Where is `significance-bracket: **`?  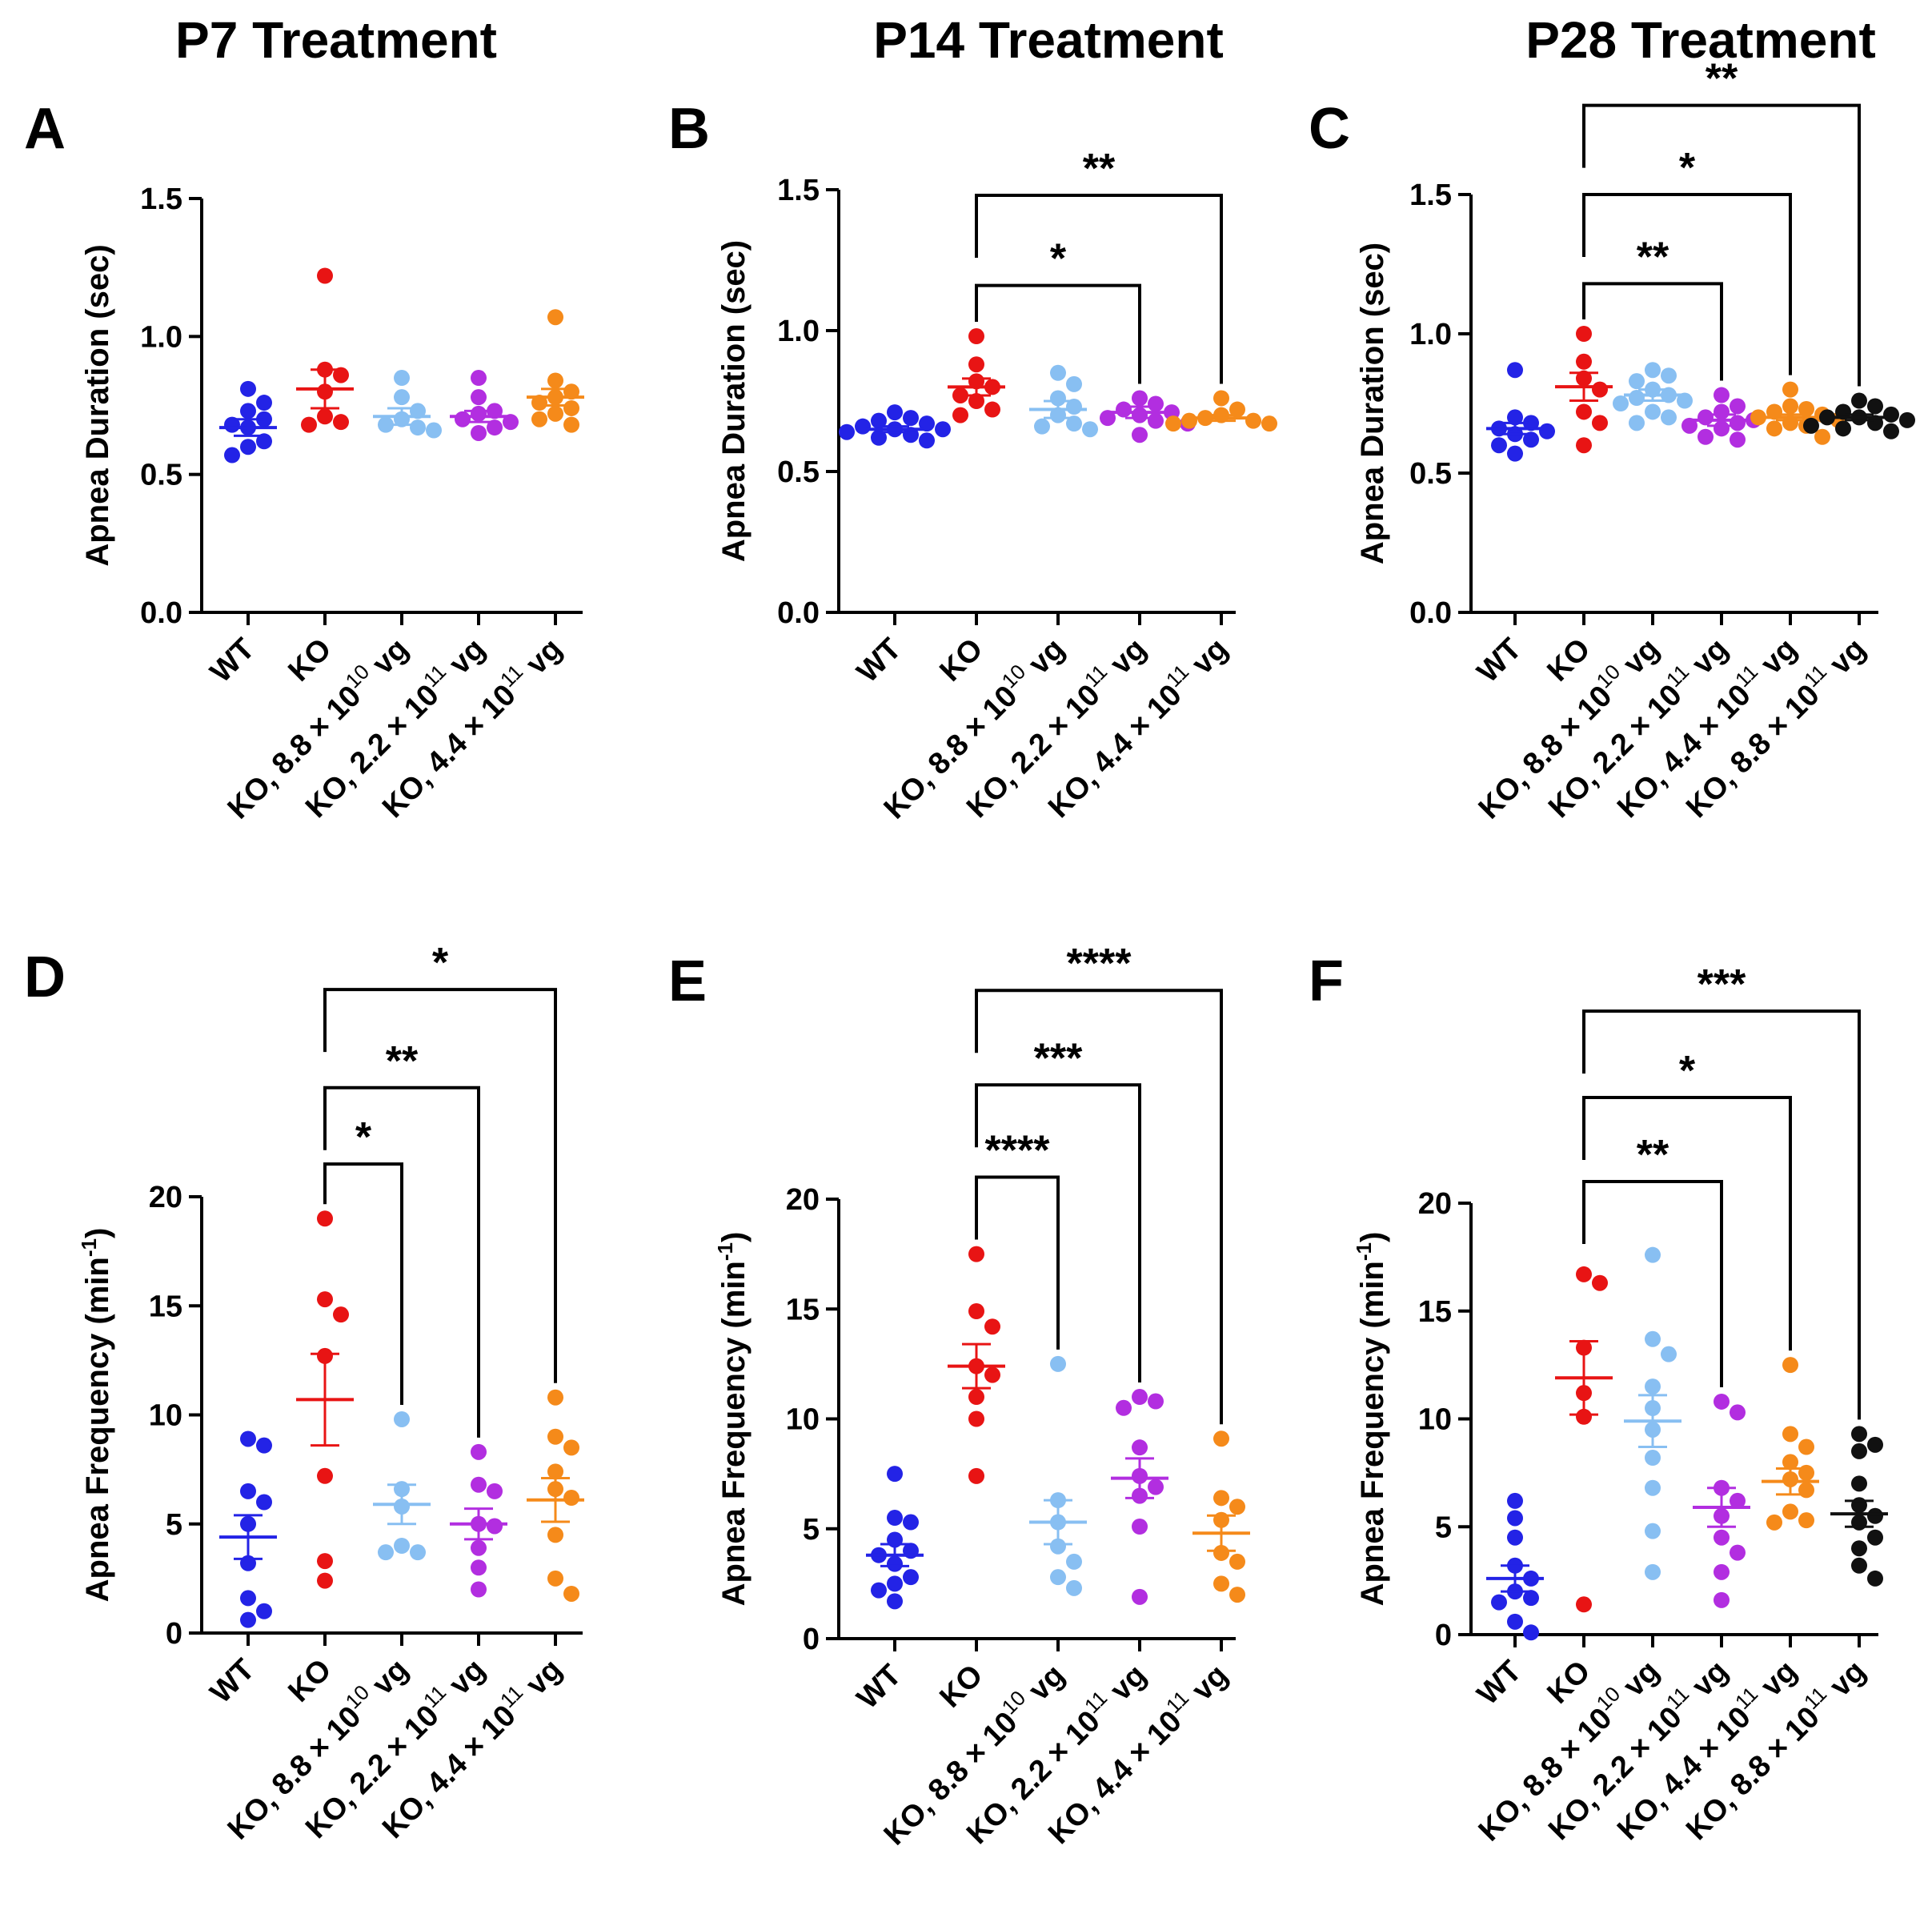 significance-bracket: ** is located at coordinates (1652, 307).